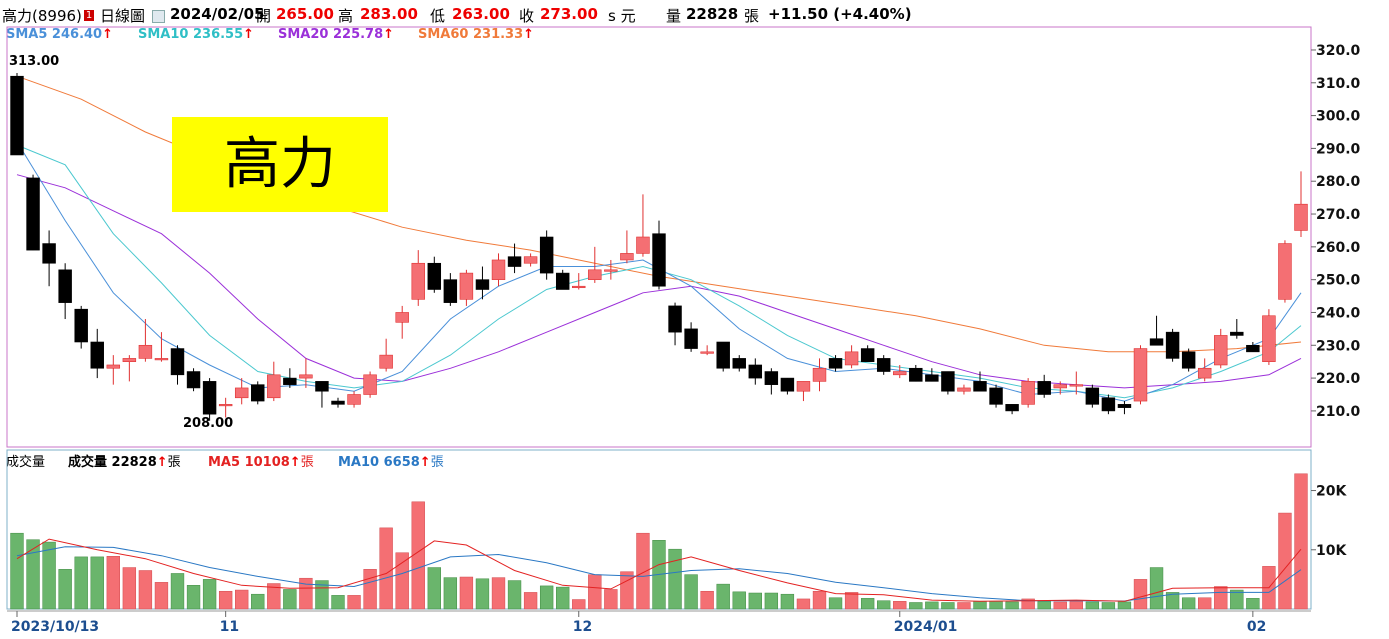 The image size is (1389, 639). I want to click on price-tick-label: 290.0, so click(1338, 149).